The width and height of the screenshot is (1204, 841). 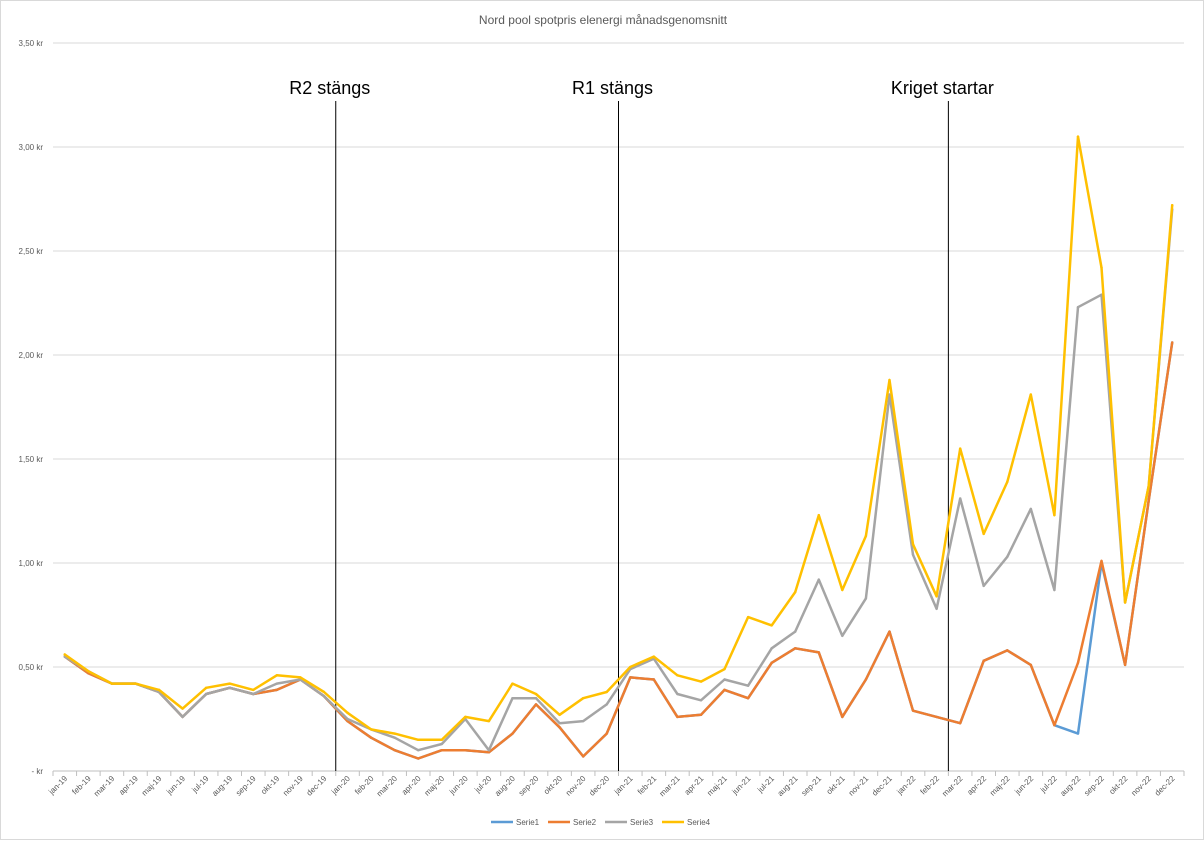 I want to click on y-tick-label: 2,00 kr, so click(x=31, y=355).